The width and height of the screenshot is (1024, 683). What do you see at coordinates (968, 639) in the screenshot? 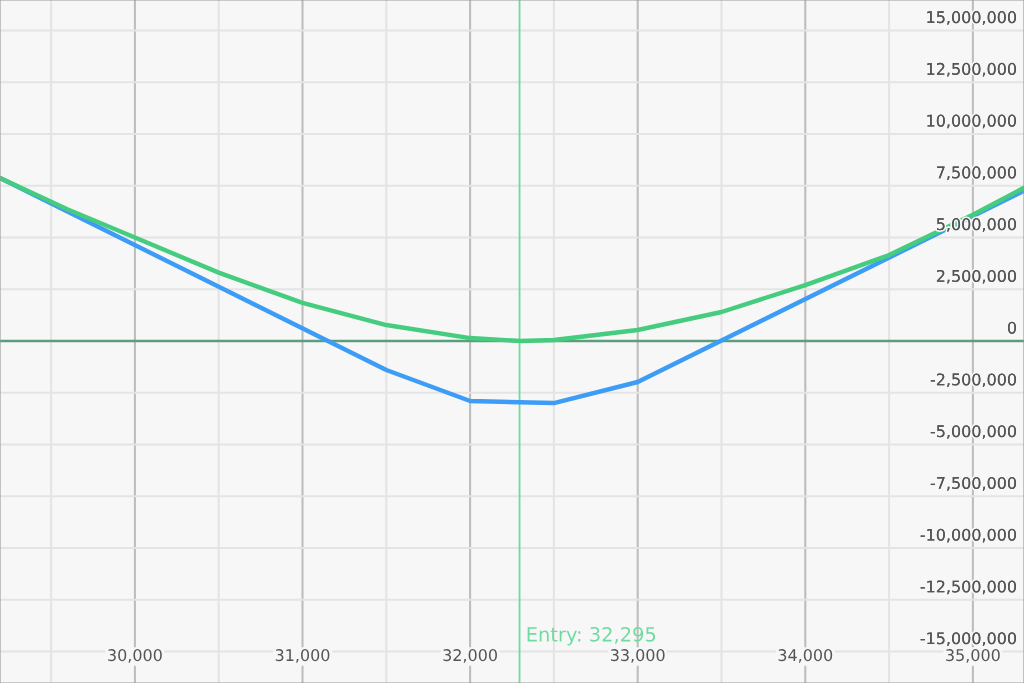
I see `y-tick-label: -15,000,000` at bounding box center [968, 639].